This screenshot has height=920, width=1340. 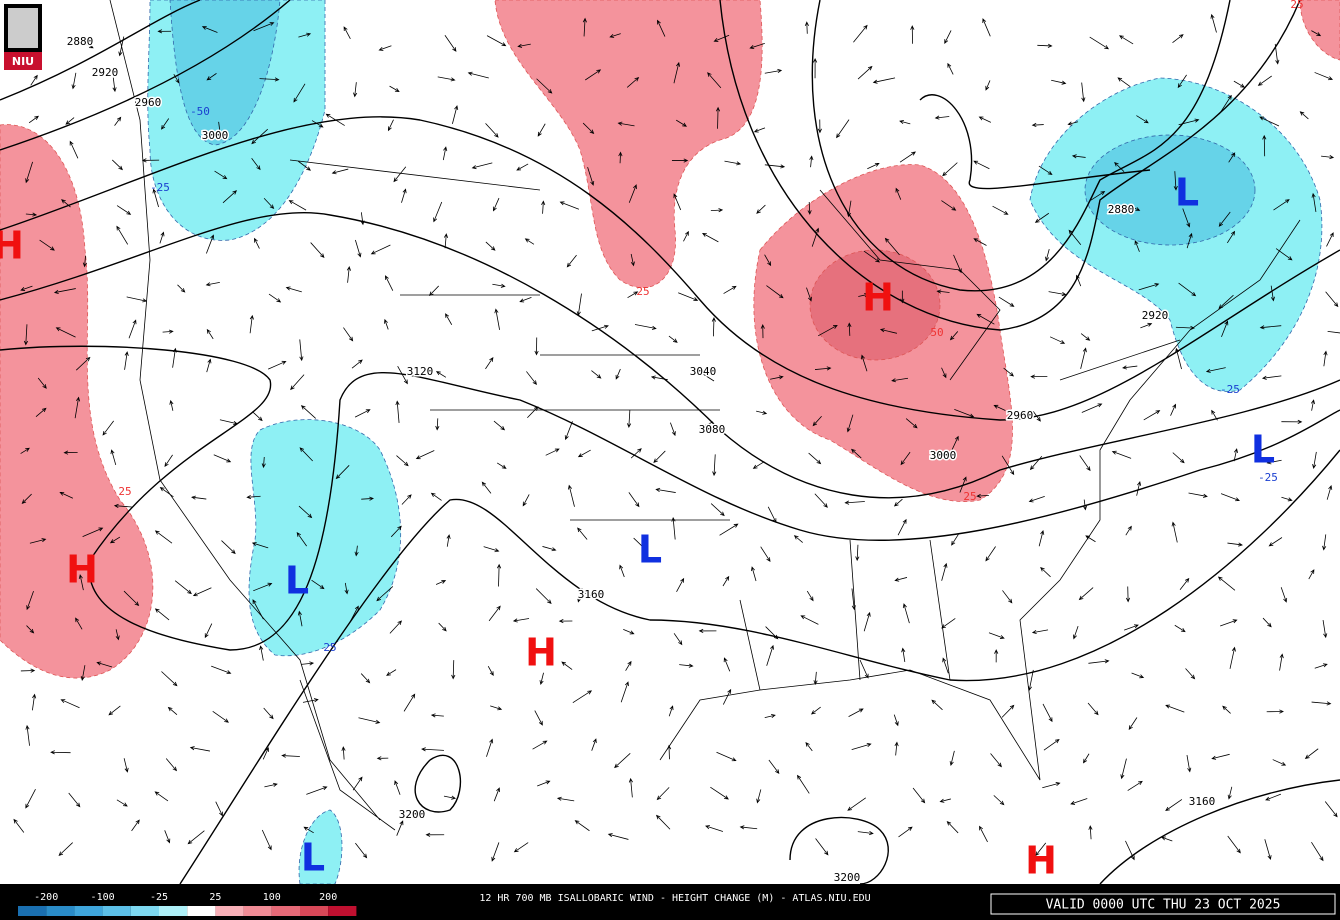 I want to click on contour-label: -25, so click(x=1268, y=477).